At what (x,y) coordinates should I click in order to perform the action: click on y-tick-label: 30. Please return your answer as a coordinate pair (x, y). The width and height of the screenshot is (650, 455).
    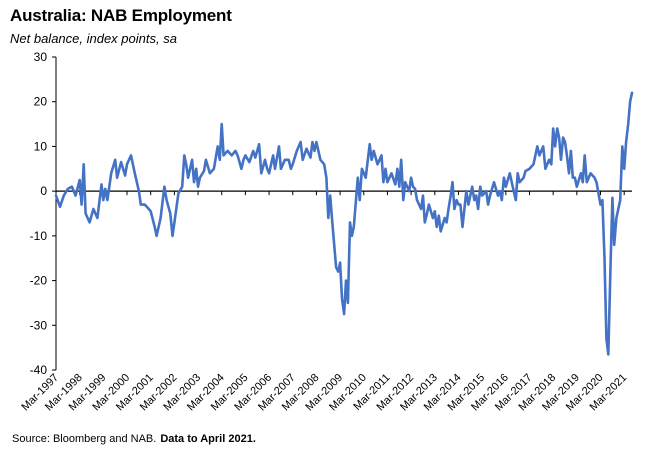
    Looking at the image, I should click on (41, 57).